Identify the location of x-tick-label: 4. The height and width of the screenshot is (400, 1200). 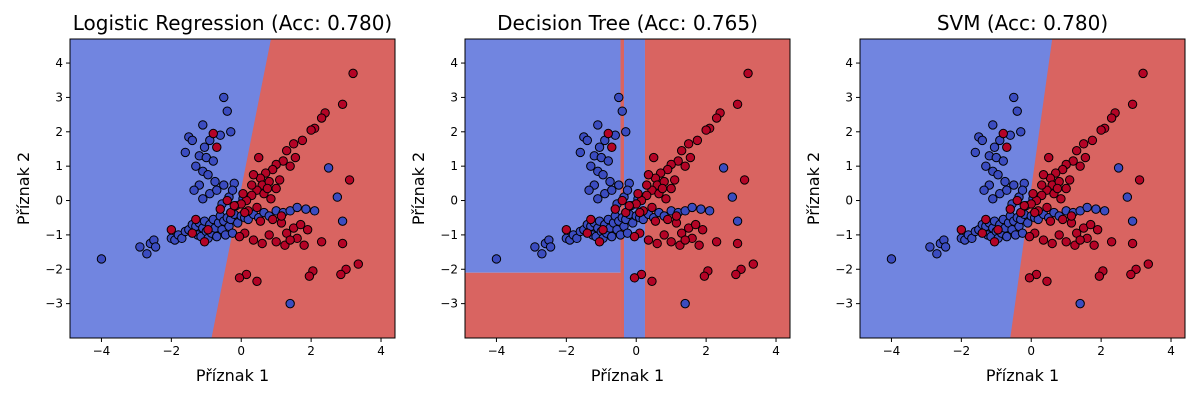
(1171, 351).